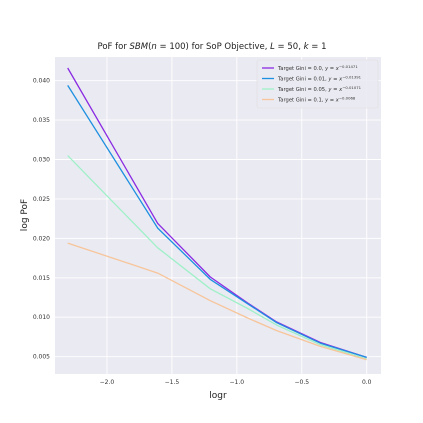  Describe the element at coordinates (41, 160) in the screenshot. I see `y-tick-label: 0.030` at that location.